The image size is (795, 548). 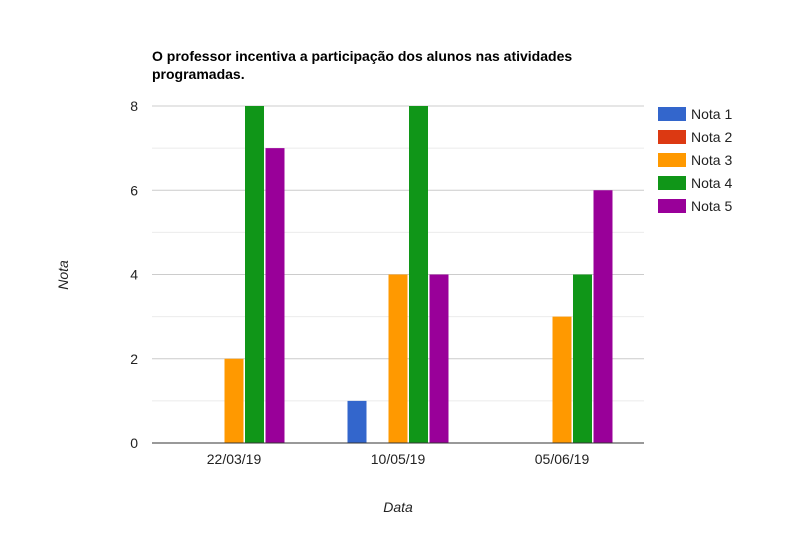 What do you see at coordinates (134, 190) in the screenshot?
I see `y-tick-label: 6` at bounding box center [134, 190].